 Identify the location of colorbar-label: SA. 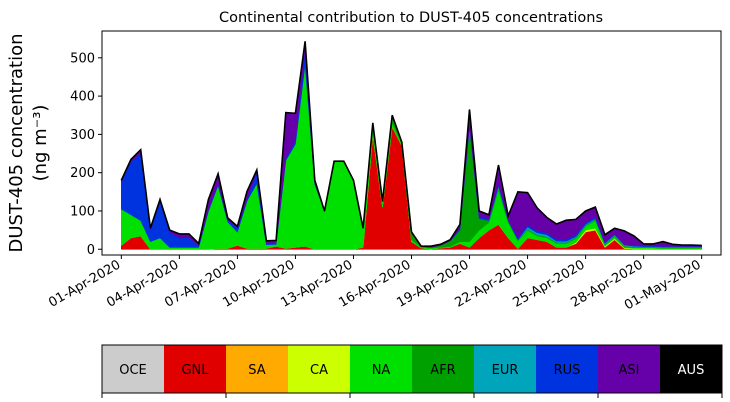
(256, 370).